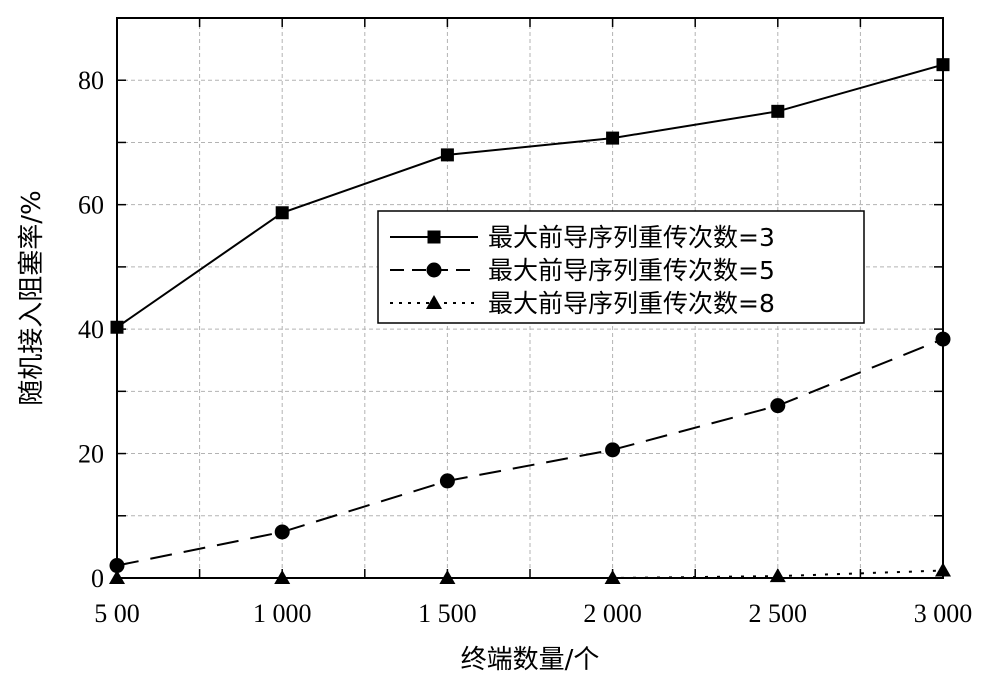 This screenshot has height=684, width=996. I want to click on y-axis-title: 随机接入阻塞率/%, so click(32, 297).